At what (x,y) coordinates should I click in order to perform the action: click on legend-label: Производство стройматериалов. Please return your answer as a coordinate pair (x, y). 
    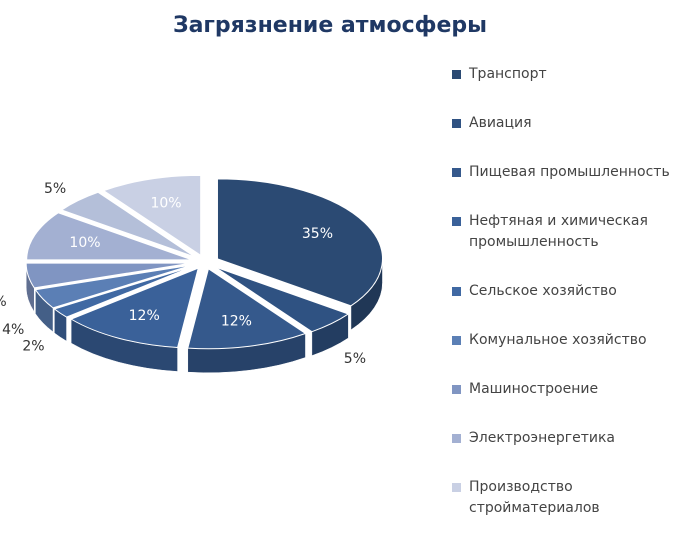
    Looking at the image, I should click on (534, 497).